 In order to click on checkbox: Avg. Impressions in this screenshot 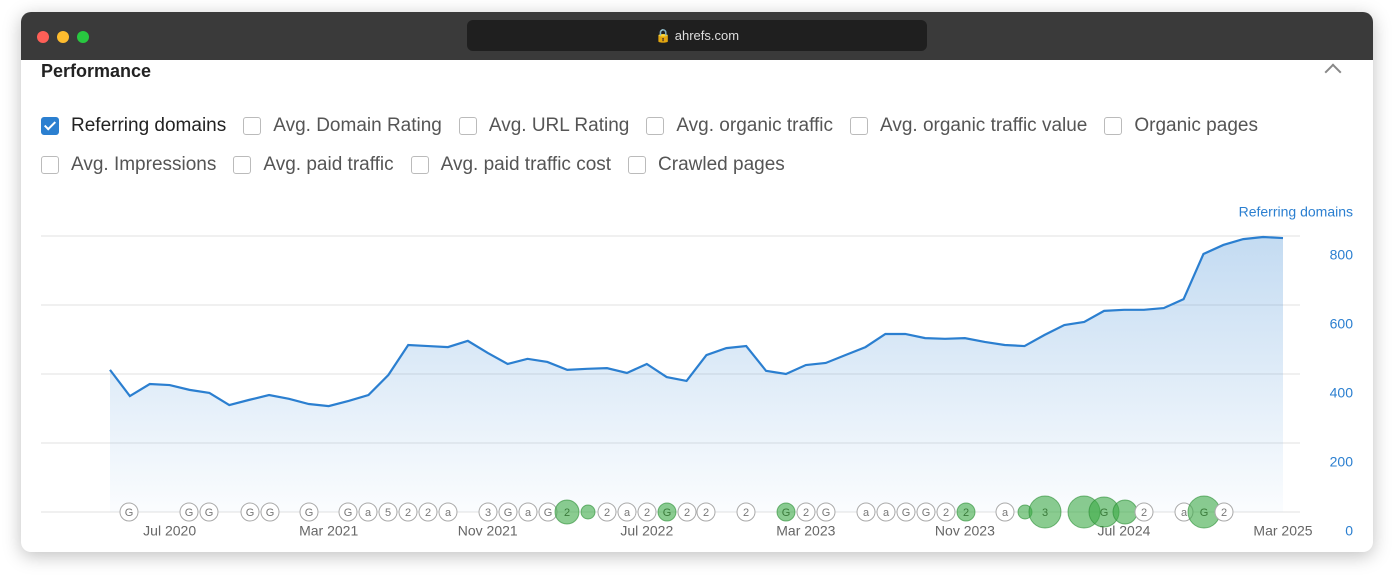, I will do `click(128, 164)`.